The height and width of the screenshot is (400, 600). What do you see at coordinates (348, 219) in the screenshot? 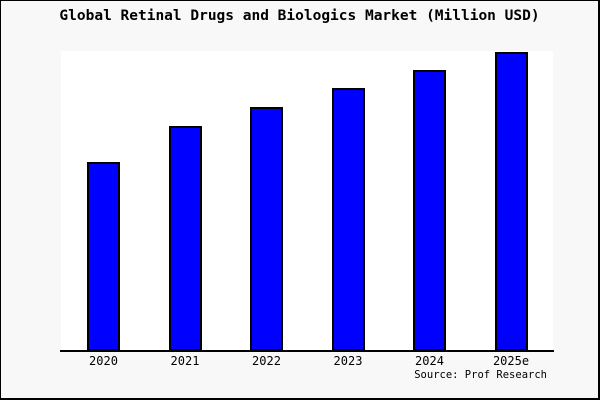
I see `bar-2023` at bounding box center [348, 219].